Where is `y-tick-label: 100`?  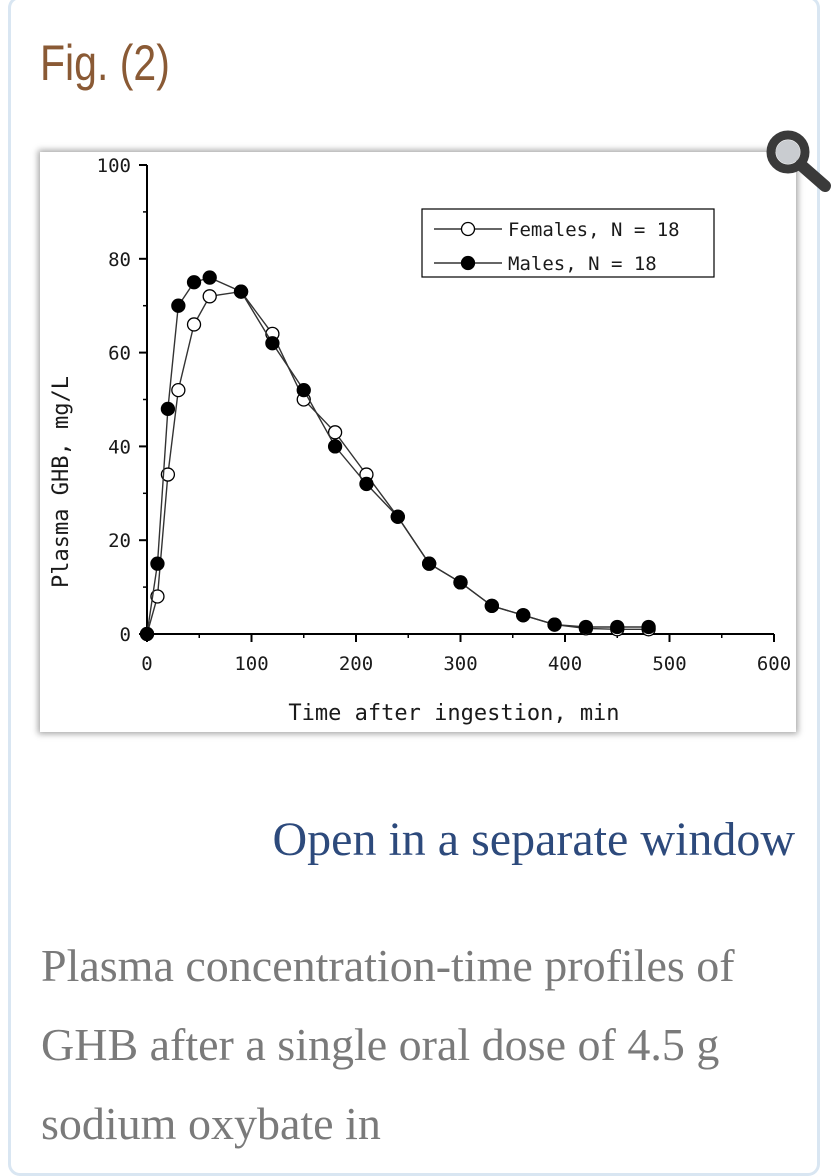 y-tick-label: 100 is located at coordinates (114, 166).